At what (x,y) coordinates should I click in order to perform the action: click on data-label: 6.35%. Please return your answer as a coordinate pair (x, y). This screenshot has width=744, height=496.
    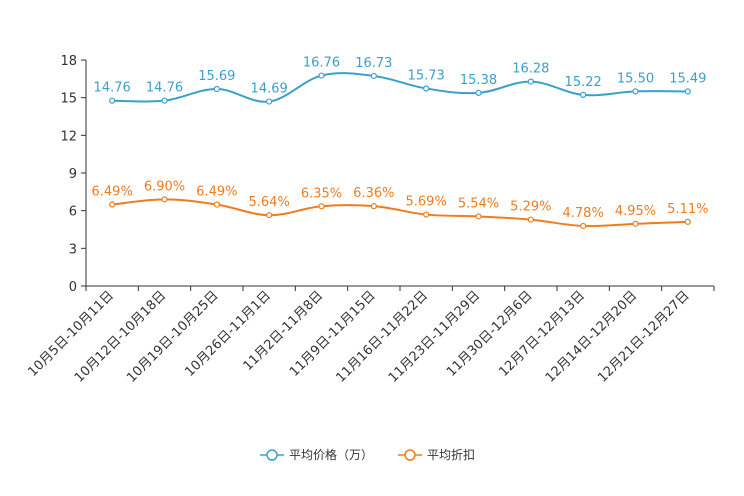
    Looking at the image, I should click on (321, 193).